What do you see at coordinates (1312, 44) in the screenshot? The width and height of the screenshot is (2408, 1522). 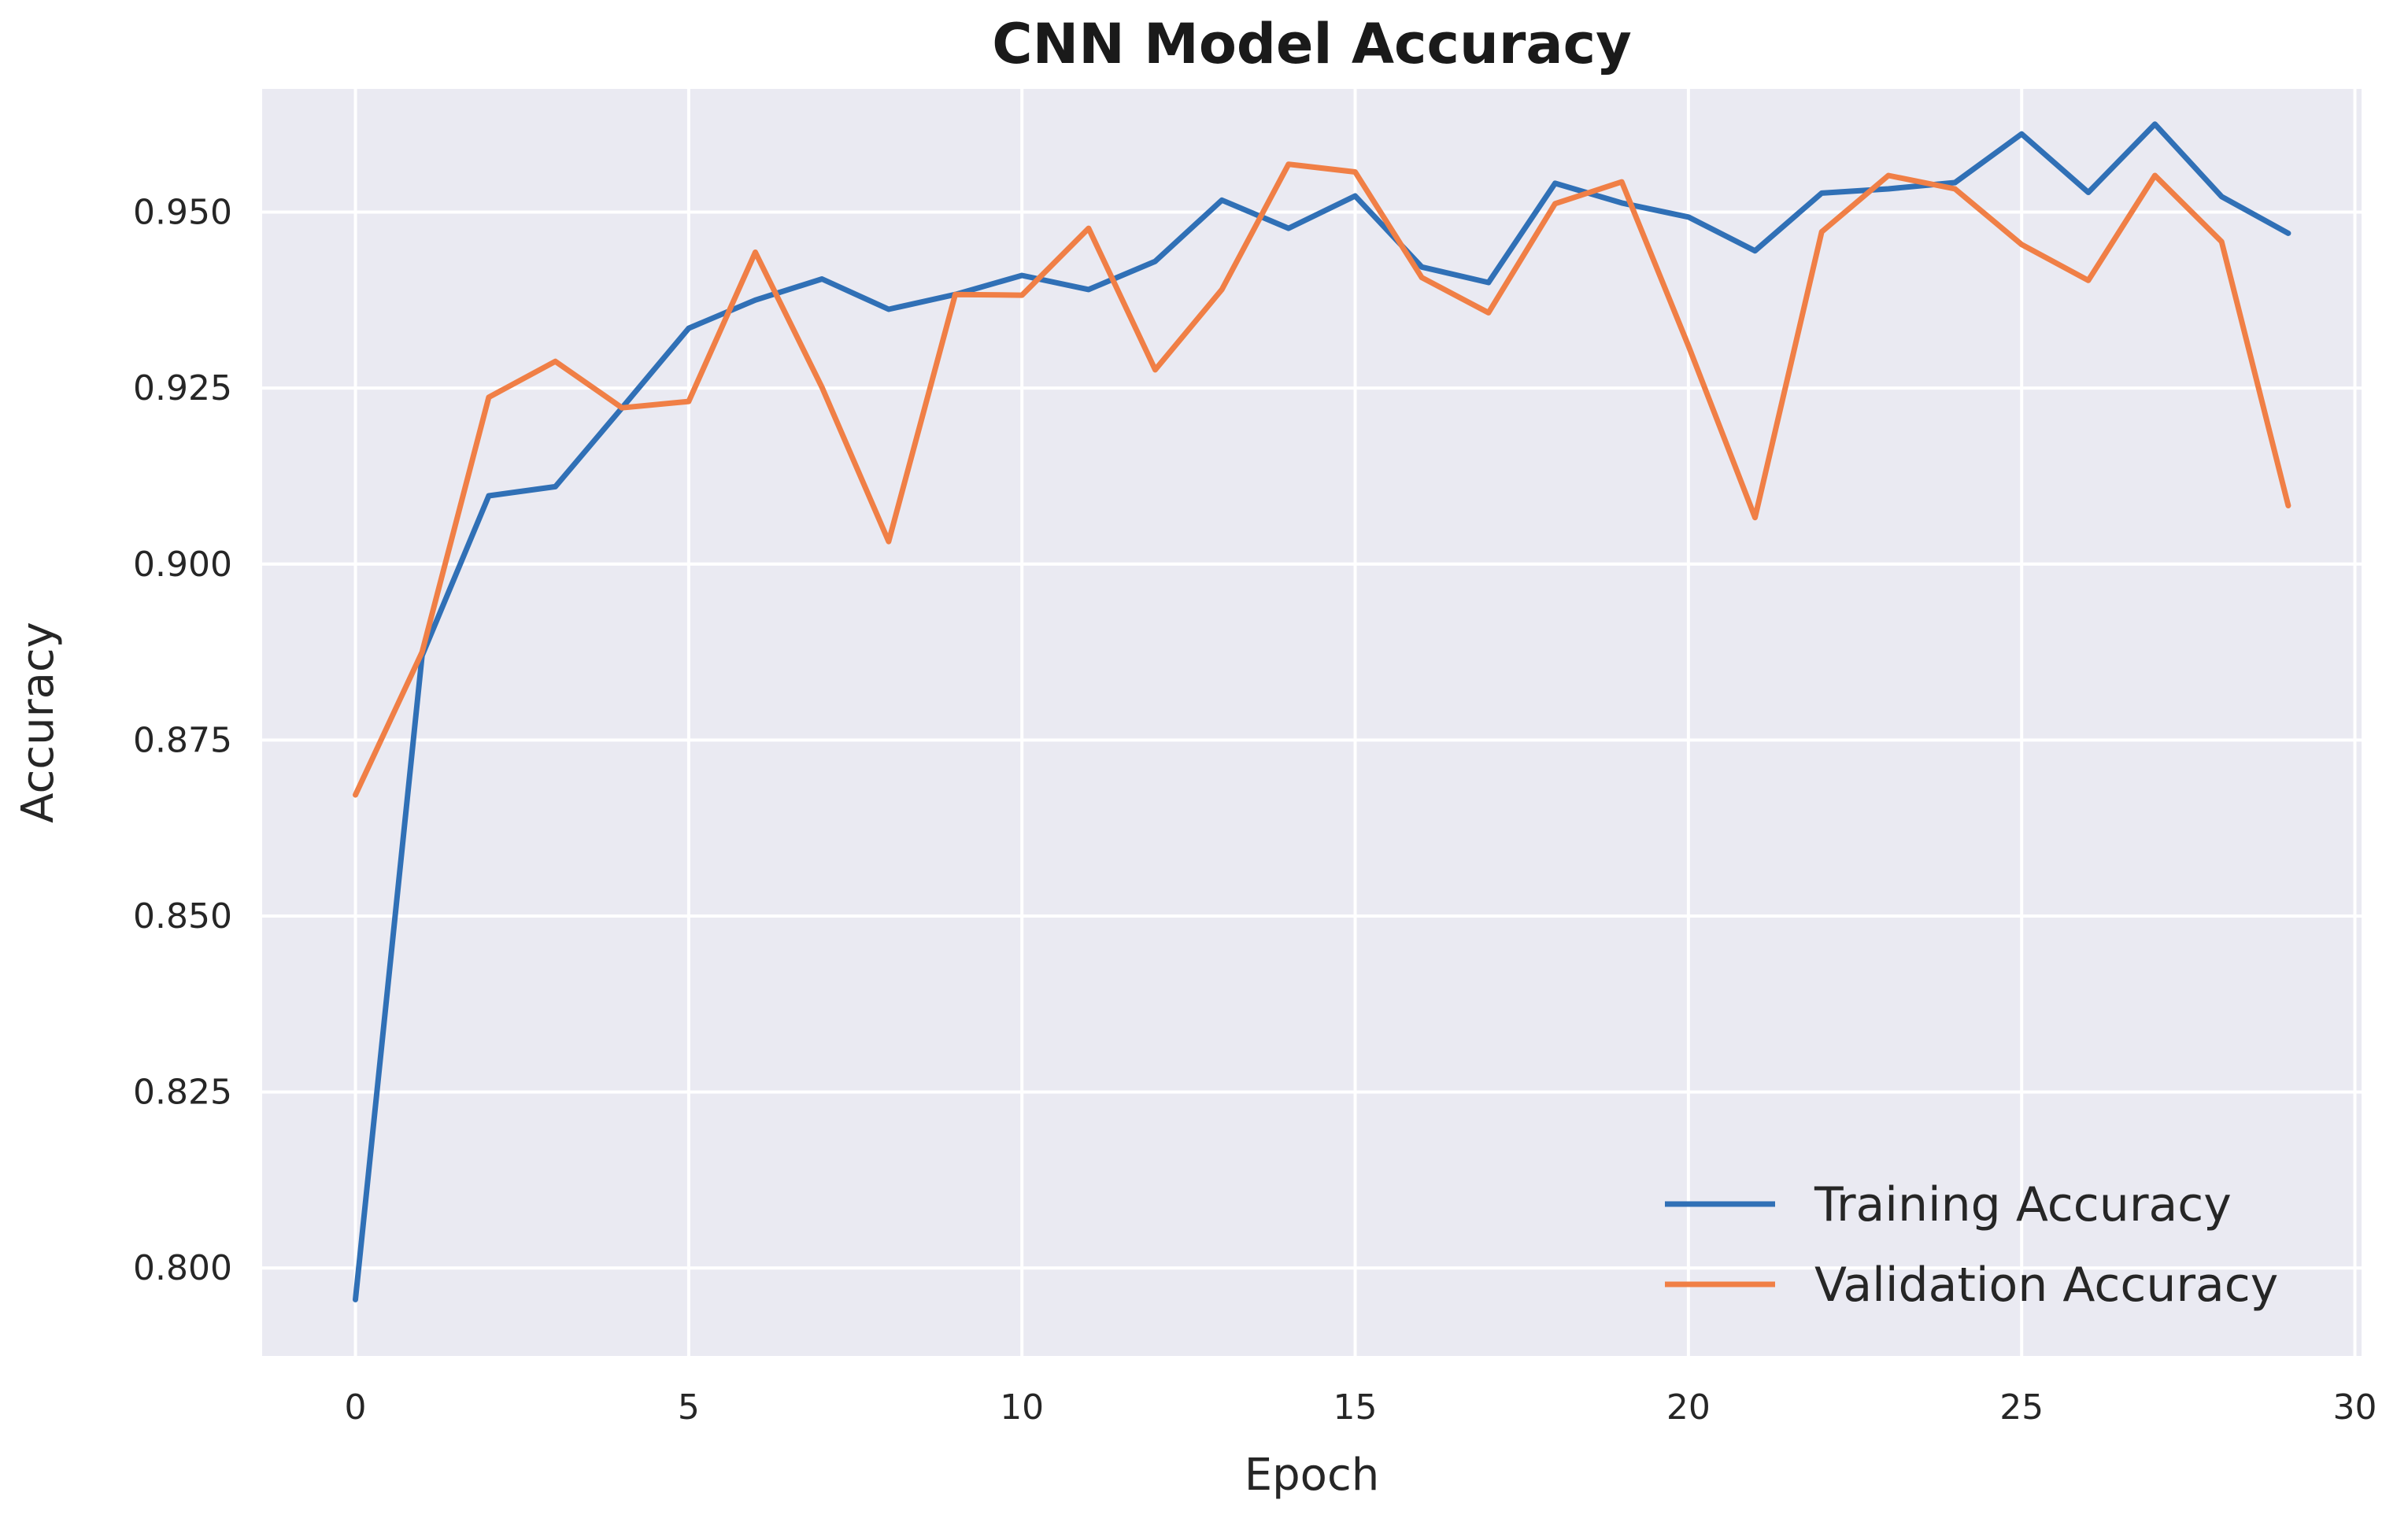 I see `chart-title: CNN Model Accuracy` at bounding box center [1312, 44].